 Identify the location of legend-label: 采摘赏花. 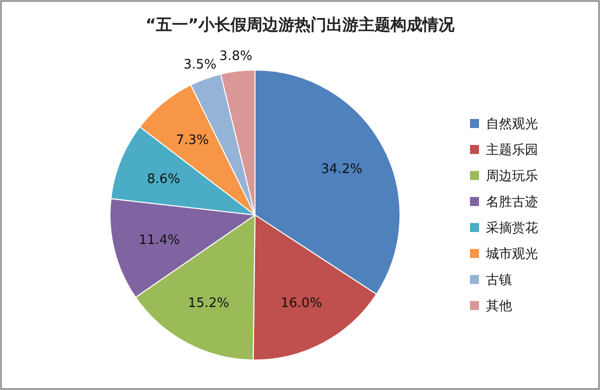
(512, 228).